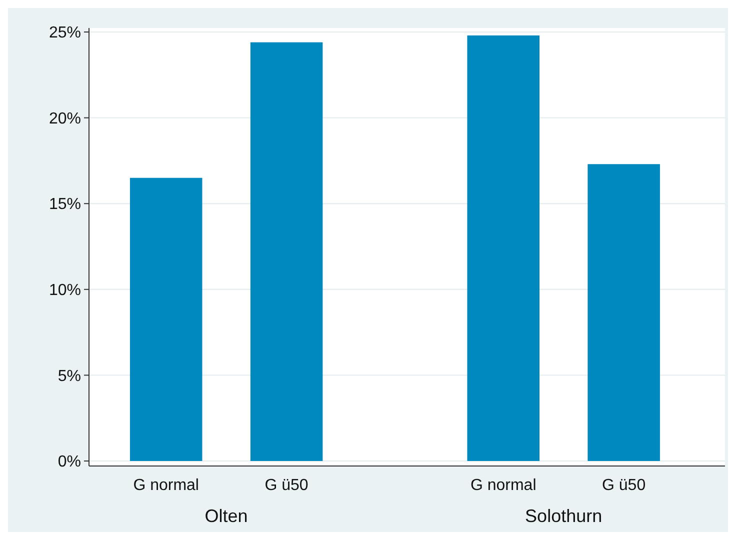 The width and height of the screenshot is (736, 540). What do you see at coordinates (69, 462) in the screenshot?
I see `y-tick-label: 0%` at bounding box center [69, 462].